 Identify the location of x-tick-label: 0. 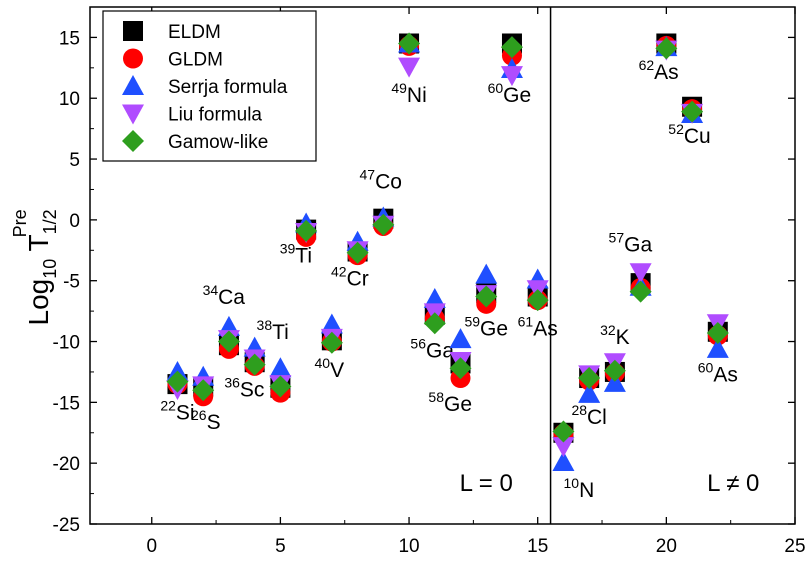
(151, 546).